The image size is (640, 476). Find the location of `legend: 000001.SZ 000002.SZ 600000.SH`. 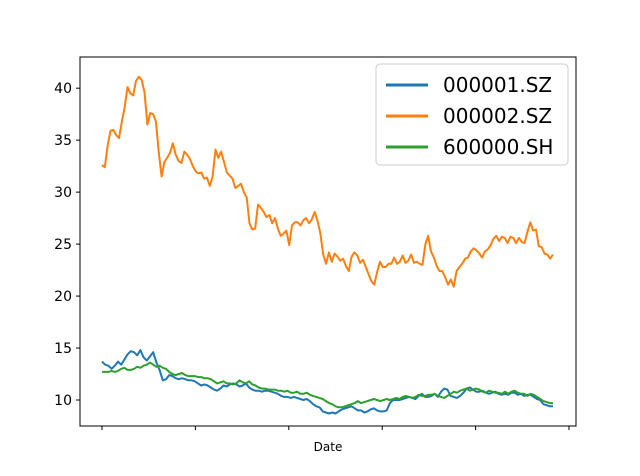

legend: 000001.SZ 000002.SZ 600000.SH is located at coordinates (472, 114).